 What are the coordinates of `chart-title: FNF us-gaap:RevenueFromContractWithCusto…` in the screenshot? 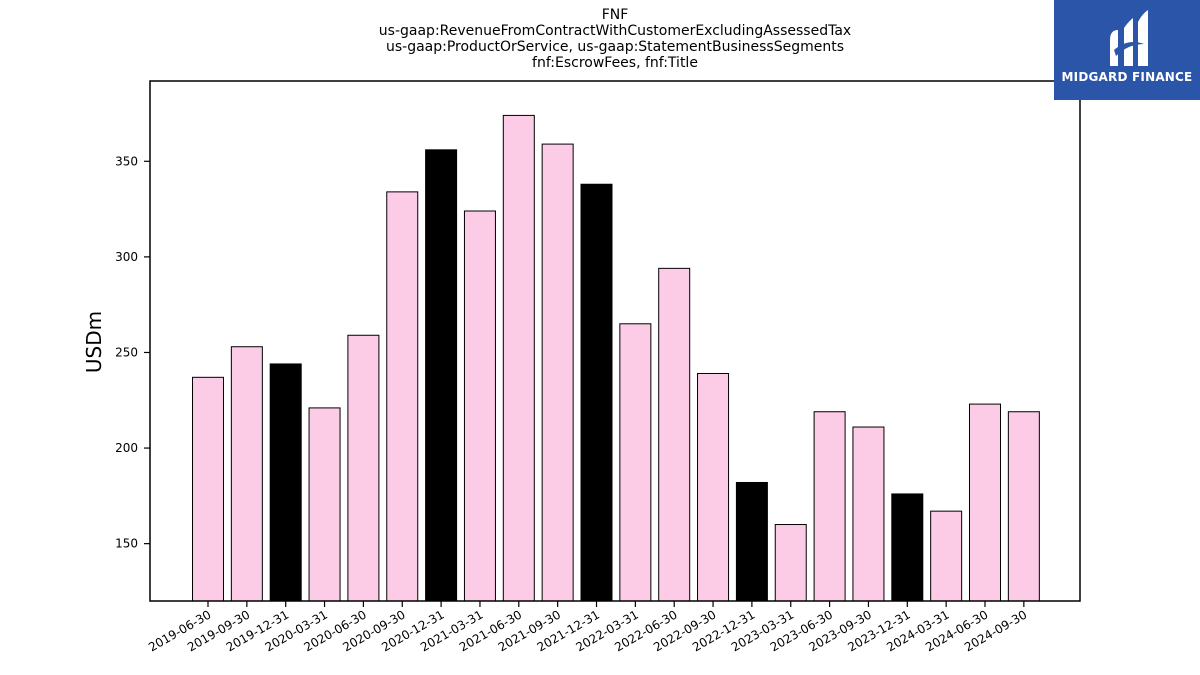 It's located at (615, 39).